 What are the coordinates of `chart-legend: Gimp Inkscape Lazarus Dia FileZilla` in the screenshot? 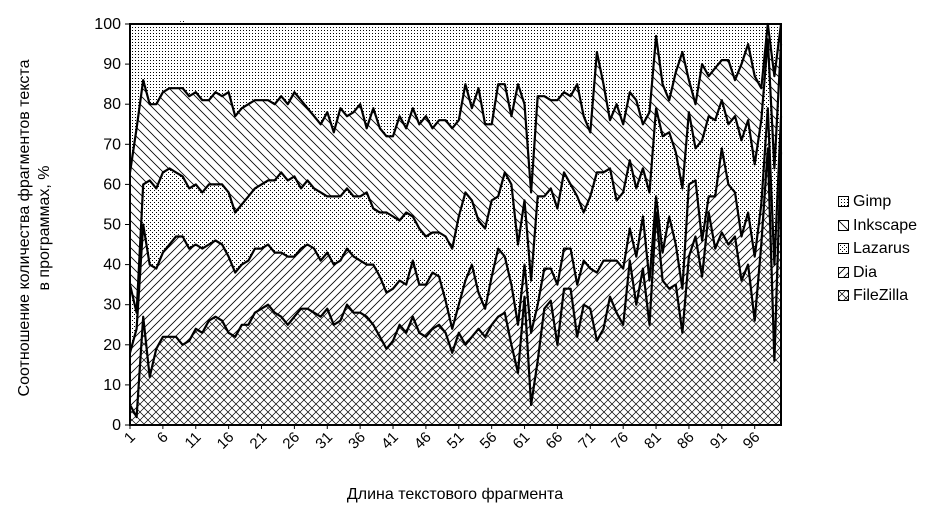 It's located at (877, 249).